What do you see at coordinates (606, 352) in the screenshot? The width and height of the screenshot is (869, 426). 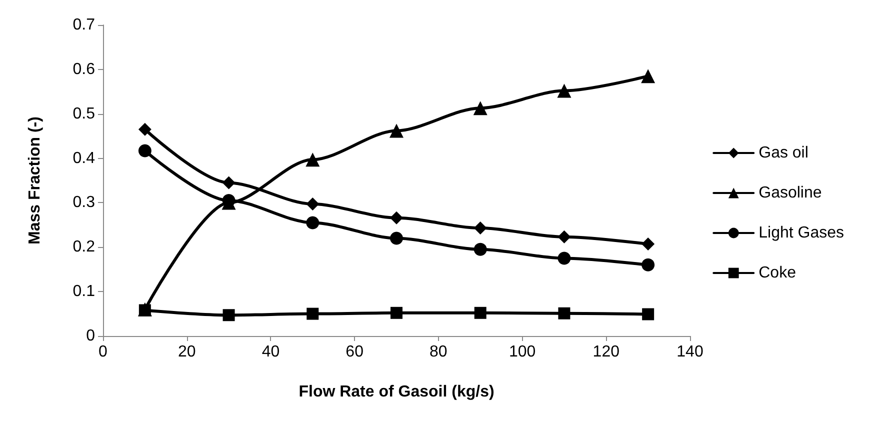 I see `x-tick-label: 120` at bounding box center [606, 352].